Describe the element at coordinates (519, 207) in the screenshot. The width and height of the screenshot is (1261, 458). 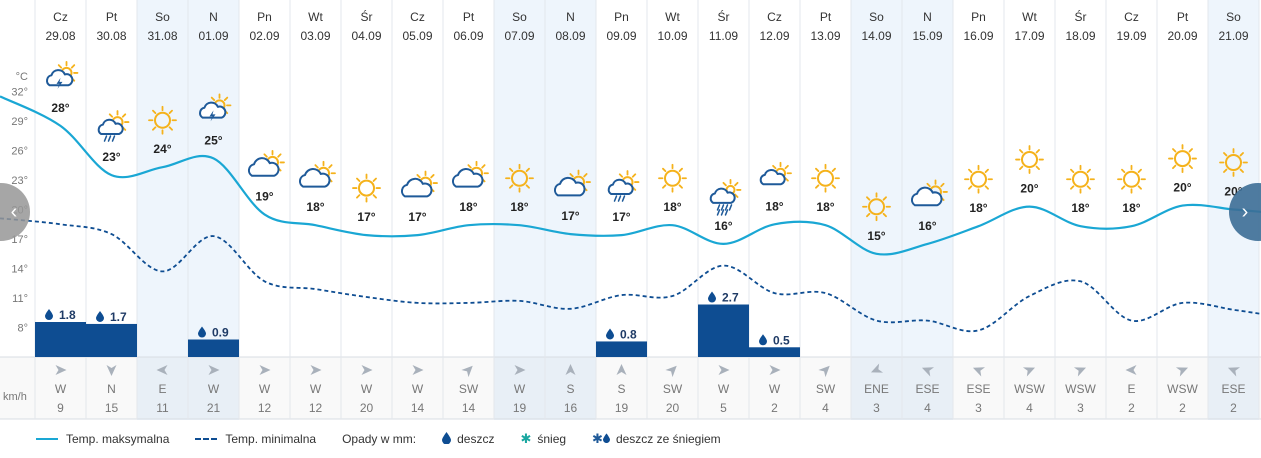
I see `max-temp-label: 18°` at that location.